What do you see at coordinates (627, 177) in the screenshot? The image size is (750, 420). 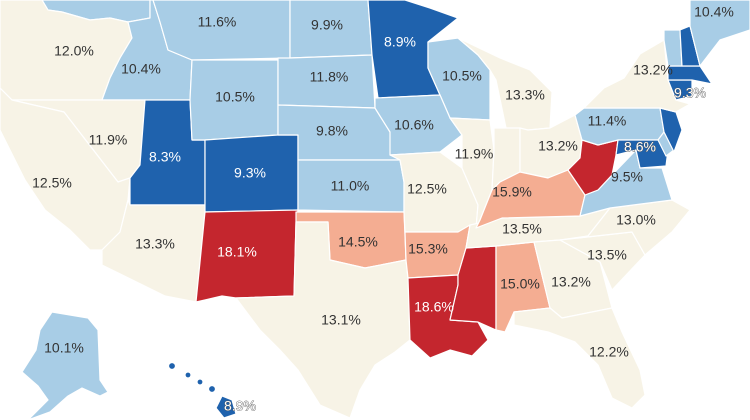 I see `label-virginia: 9.5%` at bounding box center [627, 177].